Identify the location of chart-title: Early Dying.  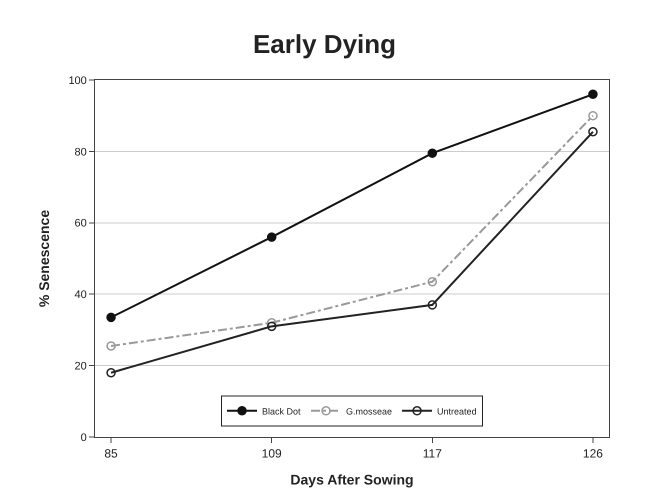
(324, 43).